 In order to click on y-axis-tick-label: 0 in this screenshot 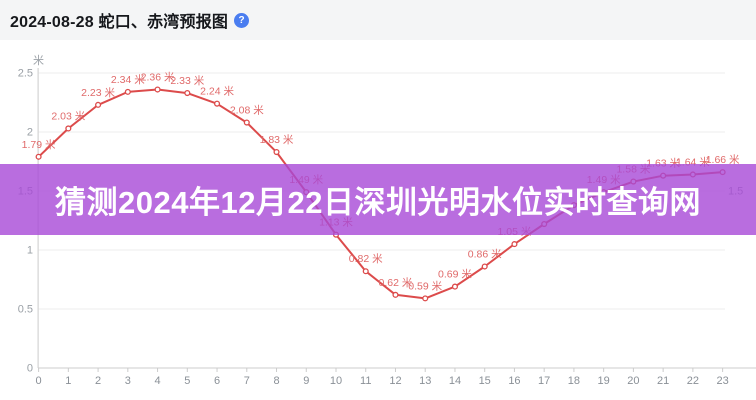, I will do `click(30, 369)`.